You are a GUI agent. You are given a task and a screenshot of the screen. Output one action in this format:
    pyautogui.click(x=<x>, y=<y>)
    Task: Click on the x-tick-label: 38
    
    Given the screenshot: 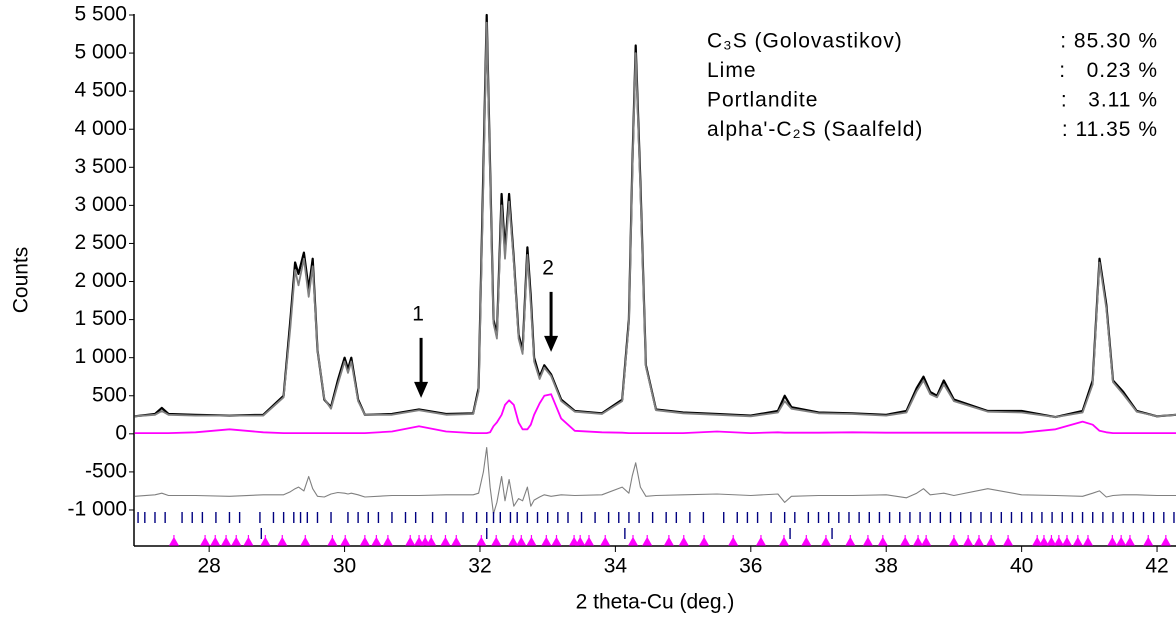 What is the action you would take?
    pyautogui.click(x=886, y=566)
    